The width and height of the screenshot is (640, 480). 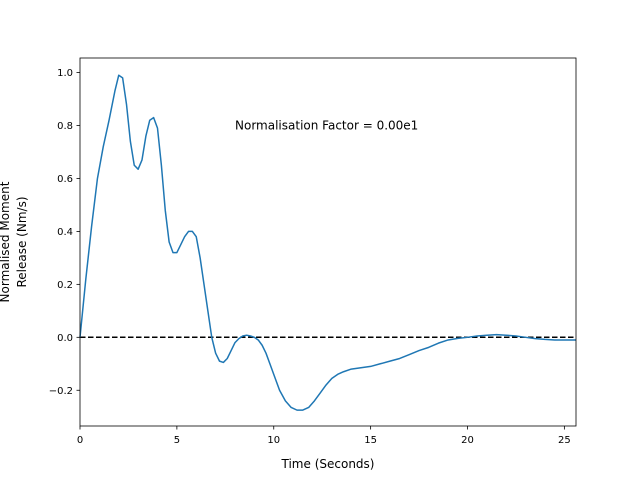 I want to click on y-axis-label: Normalised Moment Release (Nm/s), so click(x=14, y=241).